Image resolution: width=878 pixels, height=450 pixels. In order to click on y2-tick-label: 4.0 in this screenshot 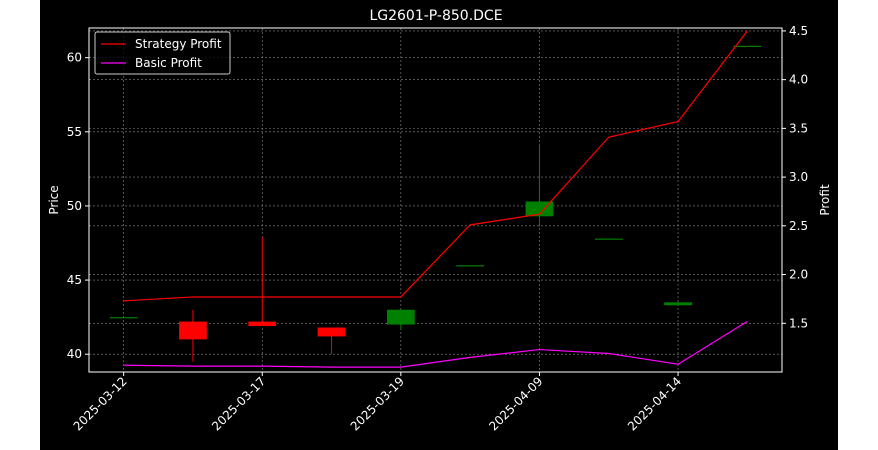, I will do `click(798, 80)`.